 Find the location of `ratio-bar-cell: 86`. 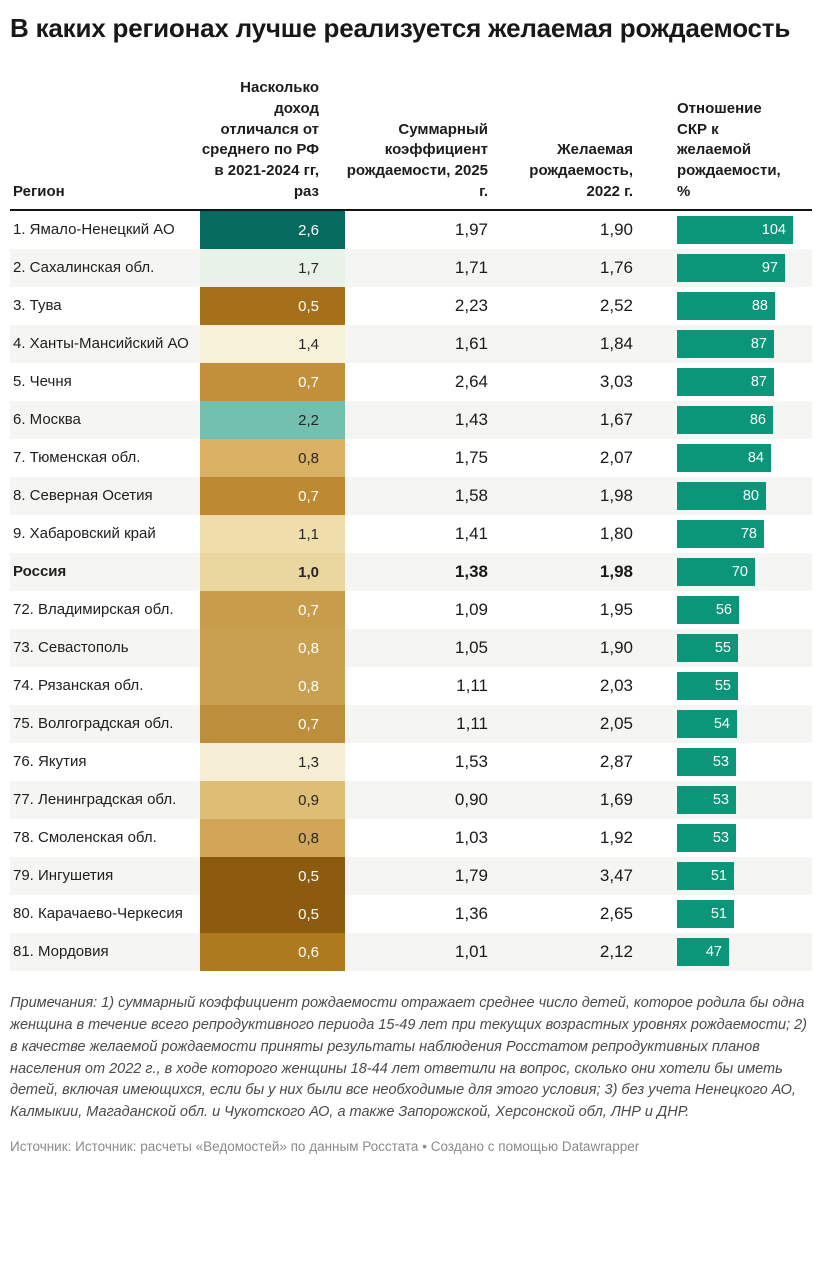

ratio-bar-cell: 86 is located at coordinates (727, 420).